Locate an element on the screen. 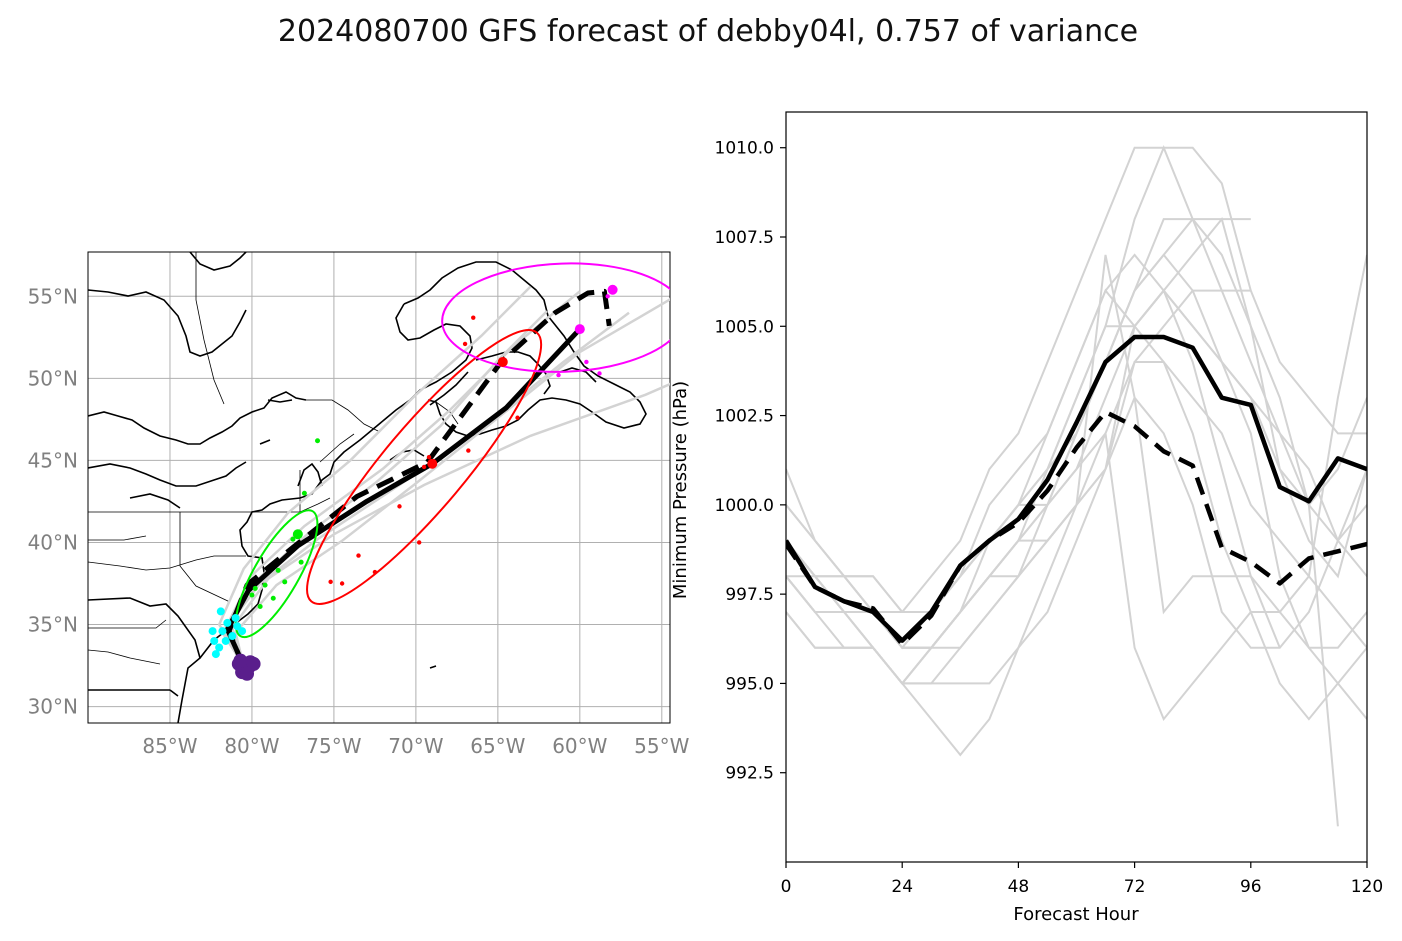 The image size is (1402, 941). map-uncertainty-ellipses is located at coordinates (452, 450).